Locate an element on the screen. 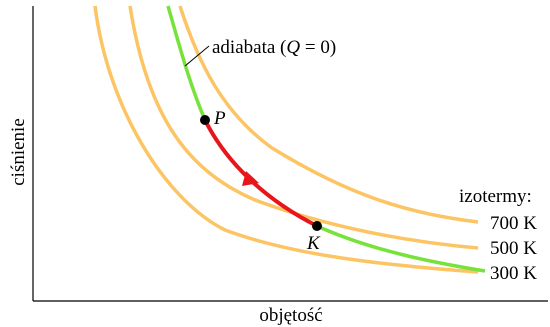 The image size is (550, 327). isotherms-header: izotermy: is located at coordinates (495, 196).